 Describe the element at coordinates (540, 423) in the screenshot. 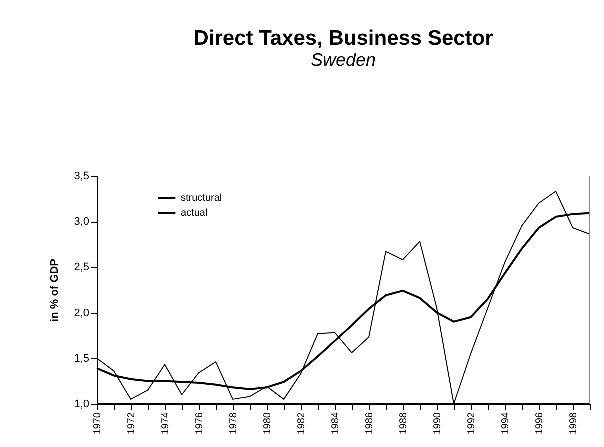

I see `x-tick-label: 1996` at that location.